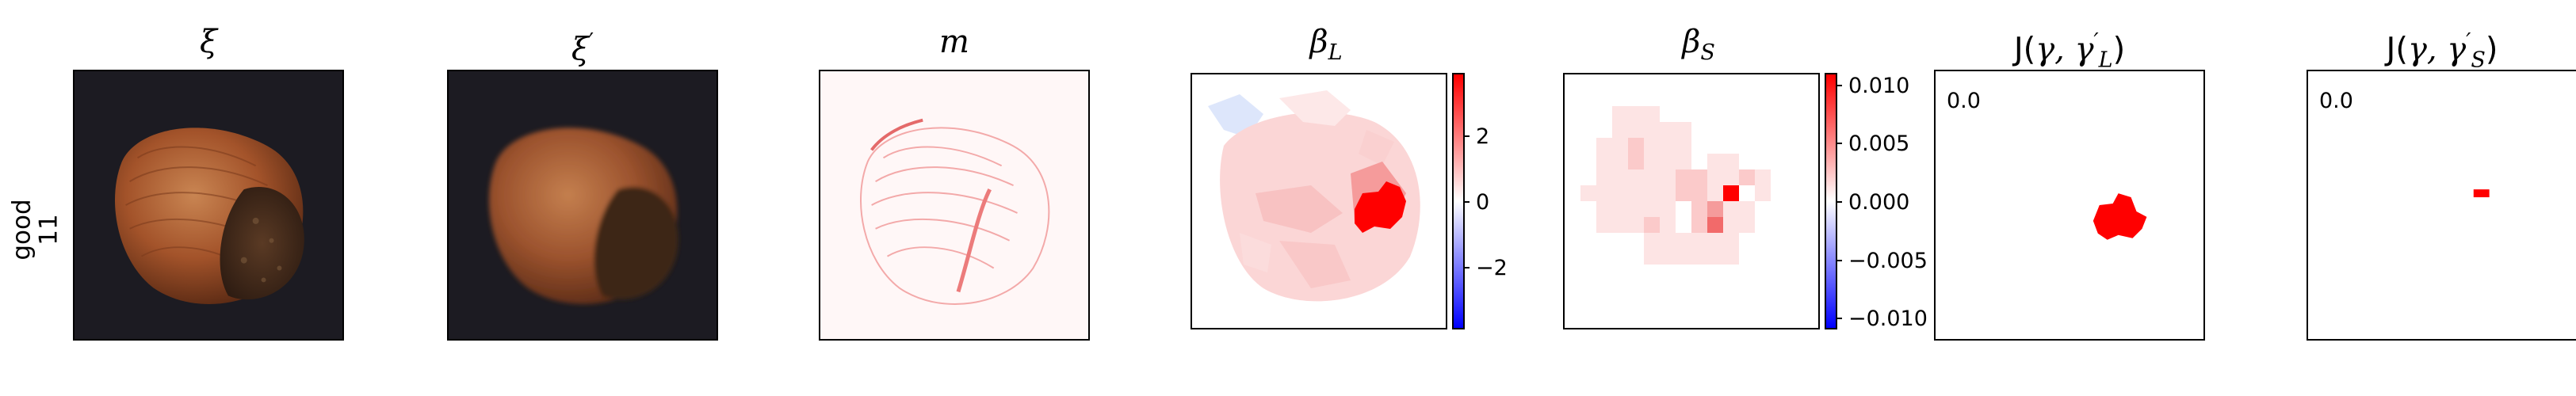 The width and height of the screenshot is (2576, 396). I want to click on row-label-class: good, so click(21, 230).